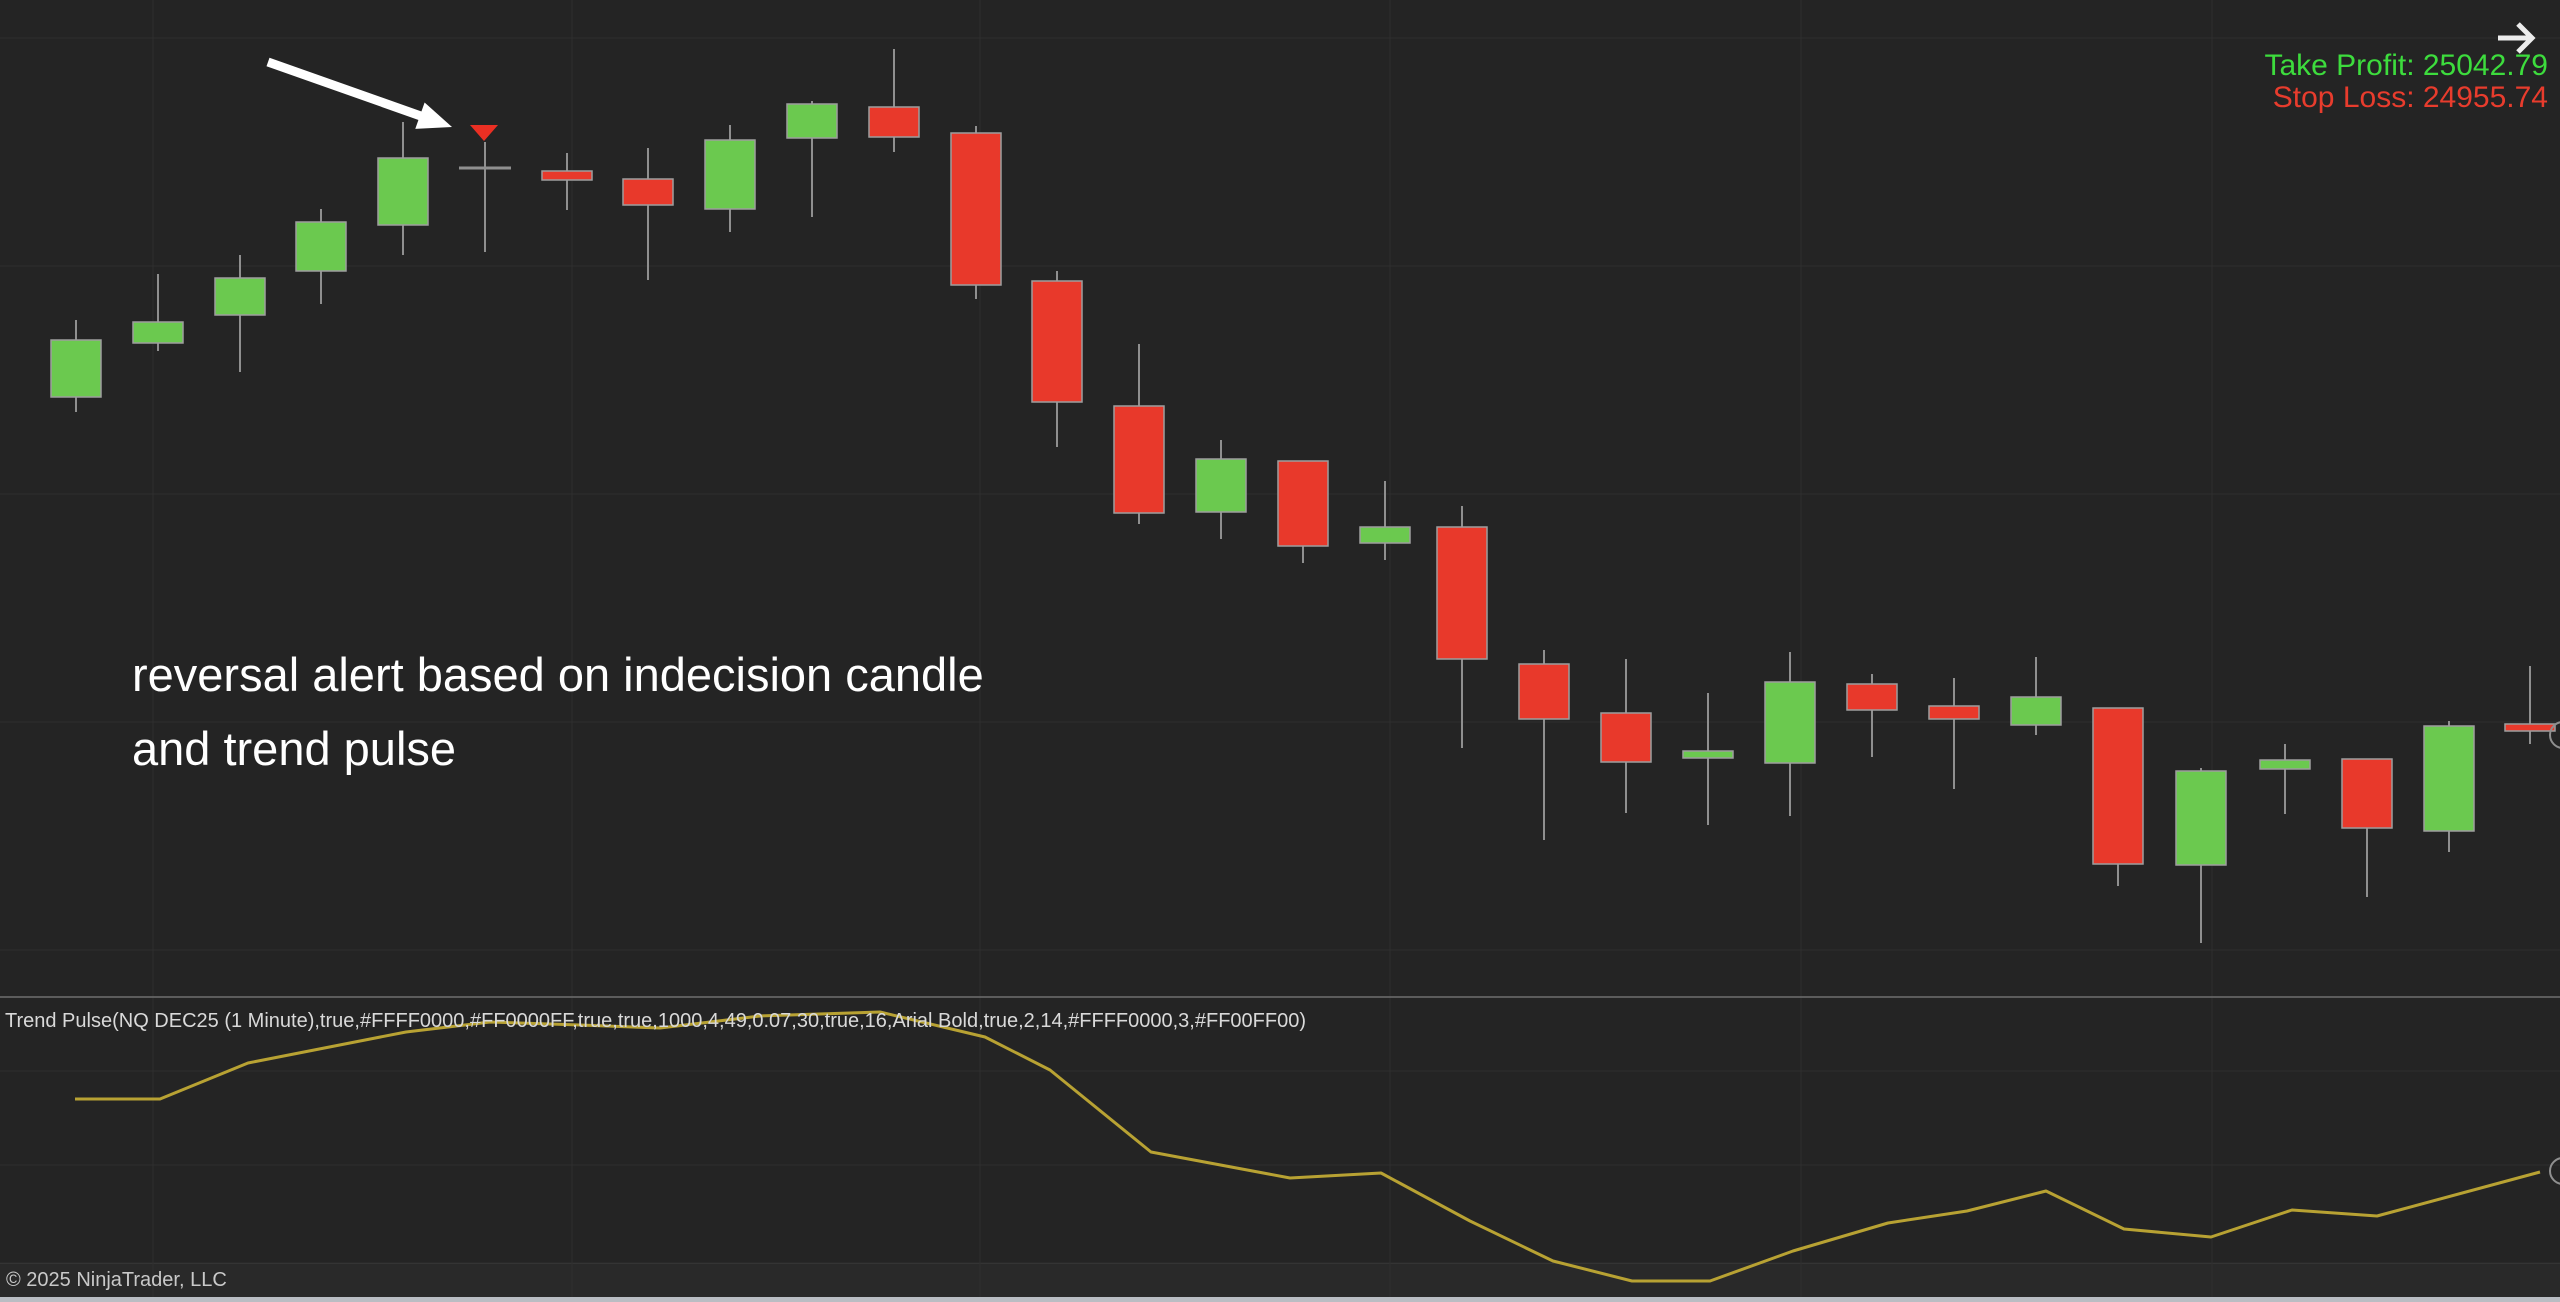  Describe the element at coordinates (2554, 953) in the screenshot. I see `edge-value-markers` at that location.